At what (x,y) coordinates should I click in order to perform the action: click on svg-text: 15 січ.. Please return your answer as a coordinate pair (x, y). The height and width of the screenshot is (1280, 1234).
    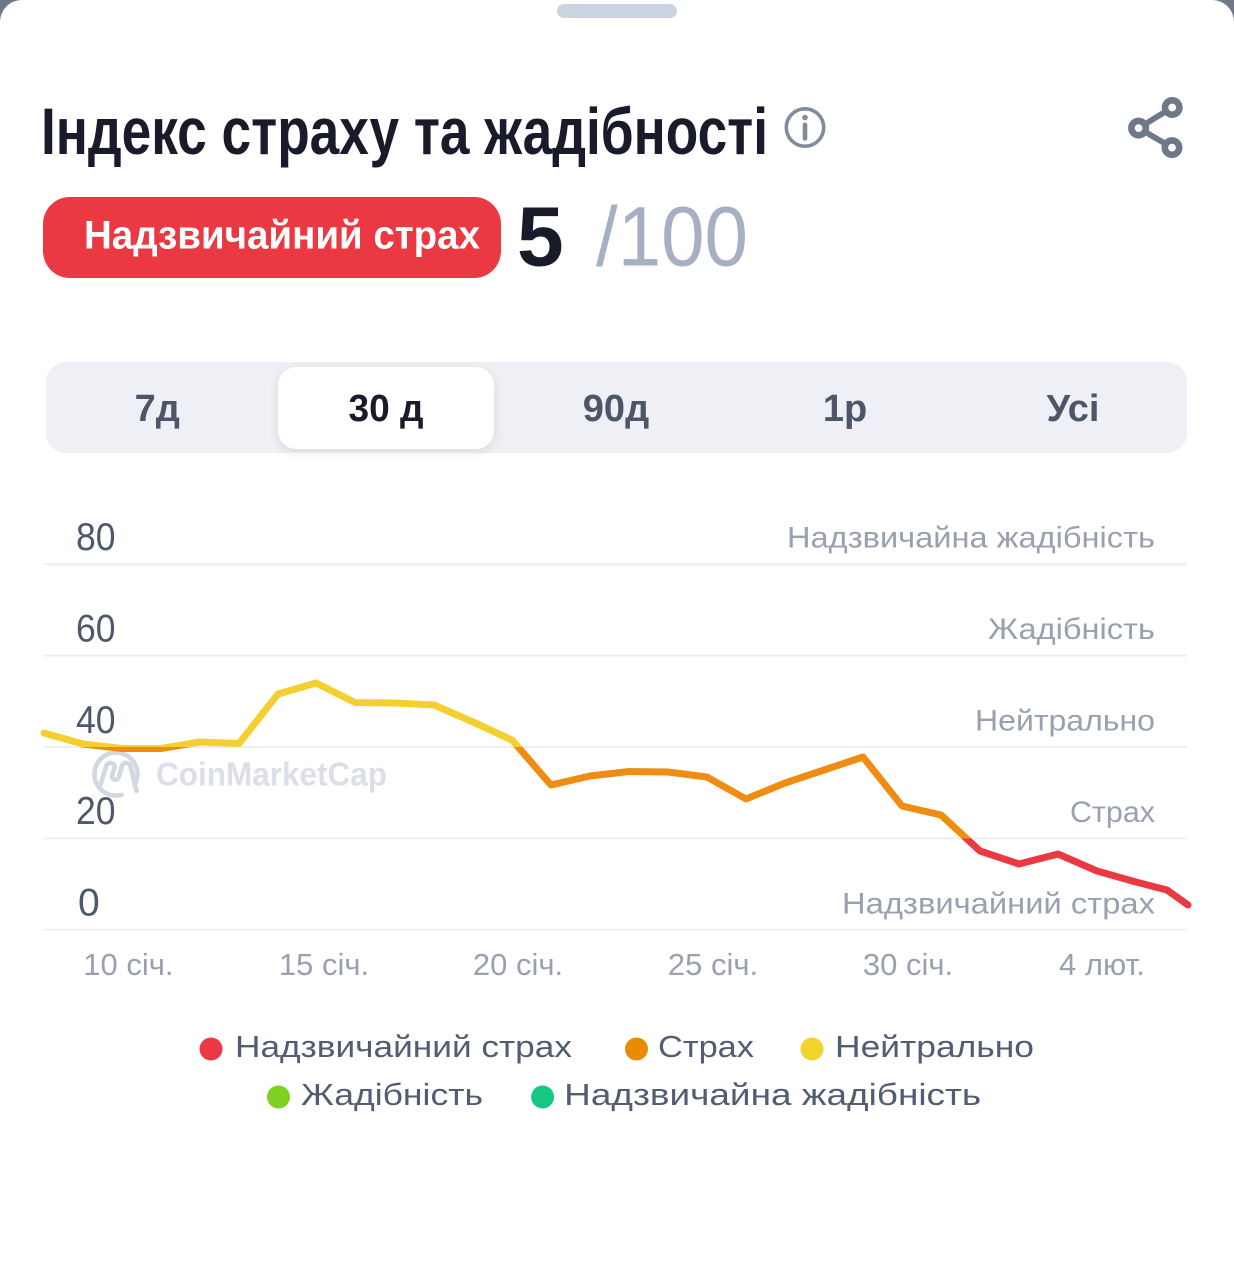
    Looking at the image, I should click on (324, 964).